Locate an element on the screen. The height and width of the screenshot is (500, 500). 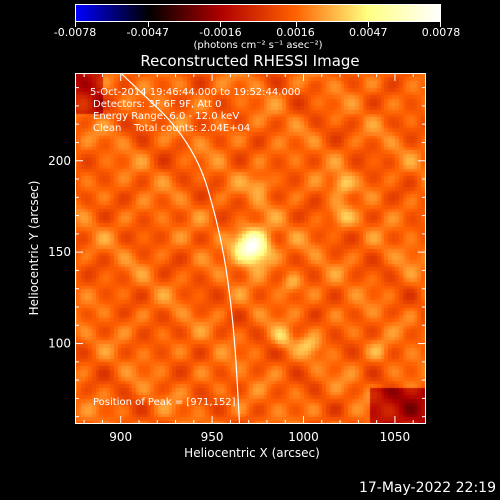
colorbar-tick-label: 0.0016 is located at coordinates (295, 32).